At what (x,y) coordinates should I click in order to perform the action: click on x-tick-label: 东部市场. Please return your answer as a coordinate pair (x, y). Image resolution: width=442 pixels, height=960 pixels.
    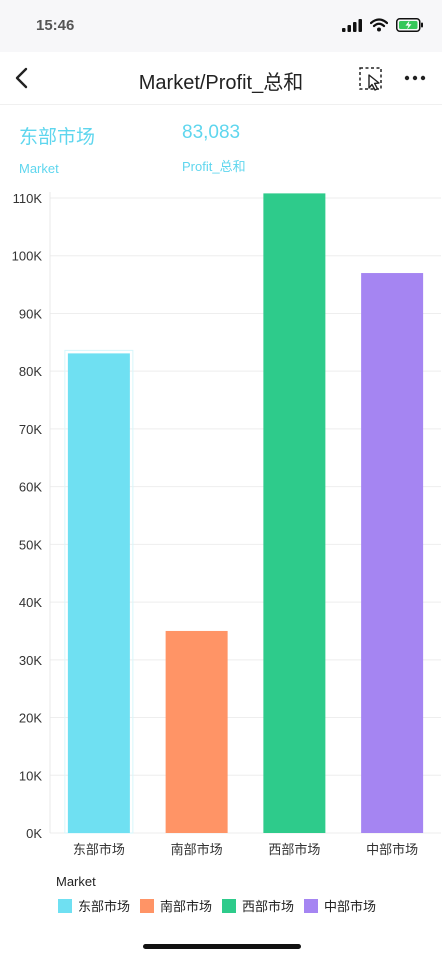
    Looking at the image, I should click on (99, 850).